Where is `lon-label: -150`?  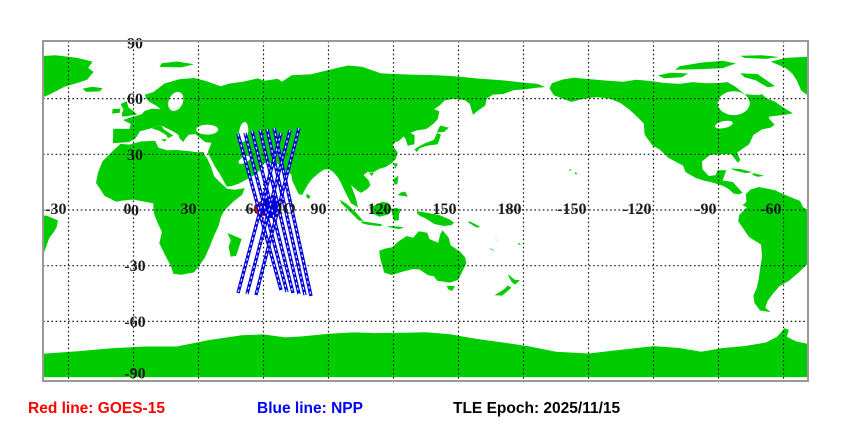
lon-label: -150 is located at coordinates (571, 209).